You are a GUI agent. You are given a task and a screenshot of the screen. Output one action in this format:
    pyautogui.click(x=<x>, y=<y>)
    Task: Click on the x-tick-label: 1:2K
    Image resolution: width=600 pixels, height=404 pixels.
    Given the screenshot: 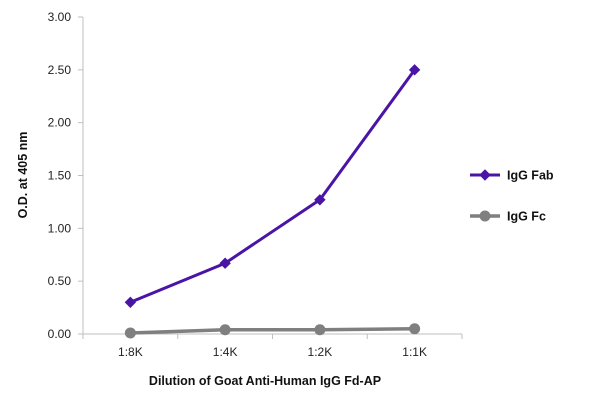 What is the action you would take?
    pyautogui.click(x=320, y=352)
    